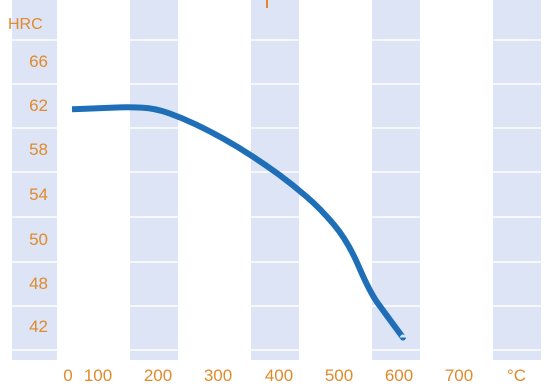  I want to click on y-tick-label: 66, so click(38, 61).